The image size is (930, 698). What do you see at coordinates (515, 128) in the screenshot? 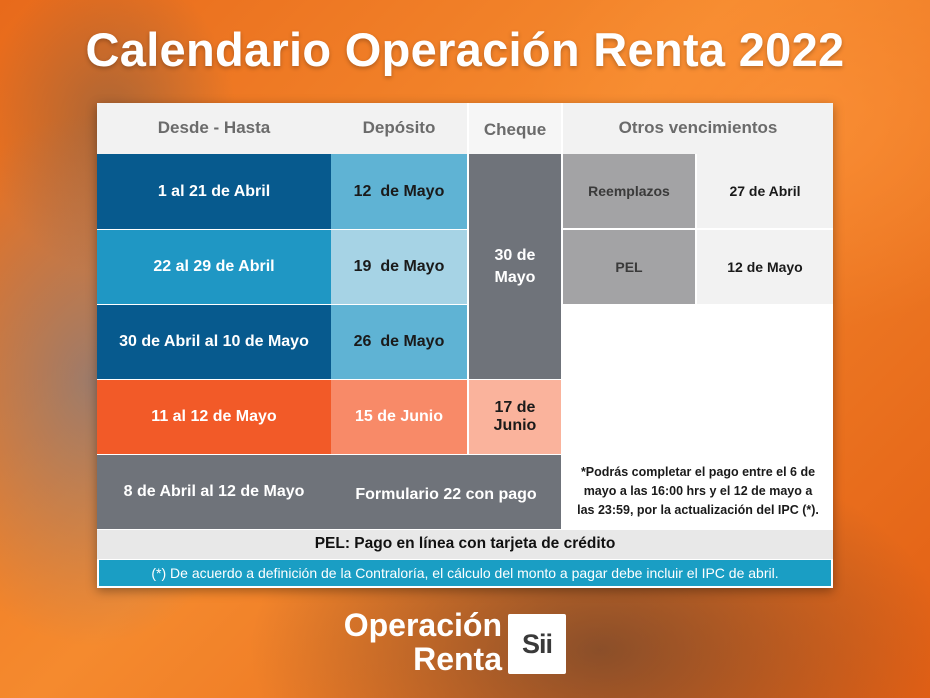
I see `header-cheque: Cheque` at bounding box center [515, 128].